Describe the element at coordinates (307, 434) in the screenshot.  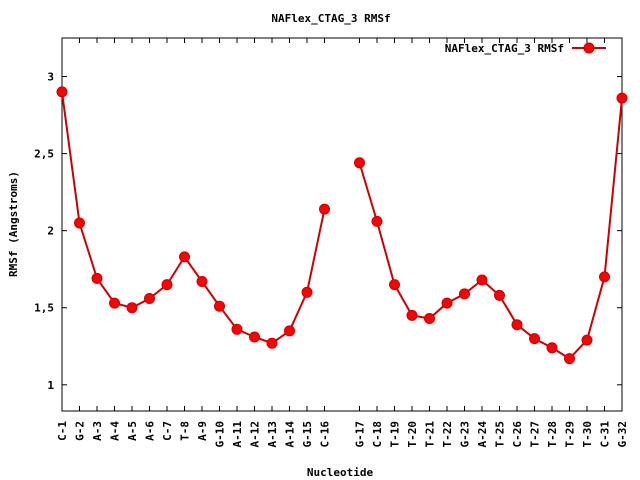
I see `x-tick-label: G-15` at that location.